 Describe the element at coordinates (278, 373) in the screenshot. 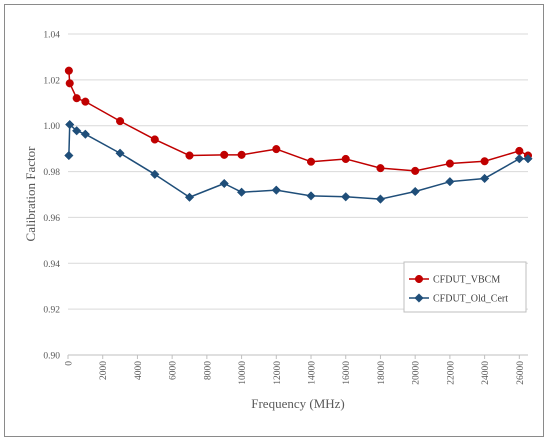

I see `x-tick-label: 12000` at that location.